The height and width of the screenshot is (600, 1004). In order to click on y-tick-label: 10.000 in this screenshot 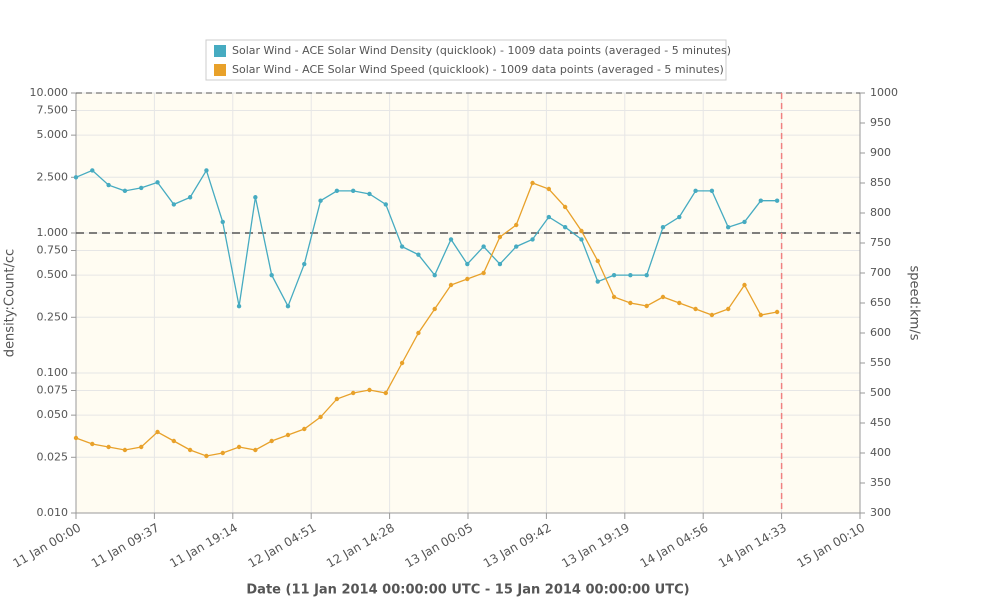, I will do `click(49, 92)`.